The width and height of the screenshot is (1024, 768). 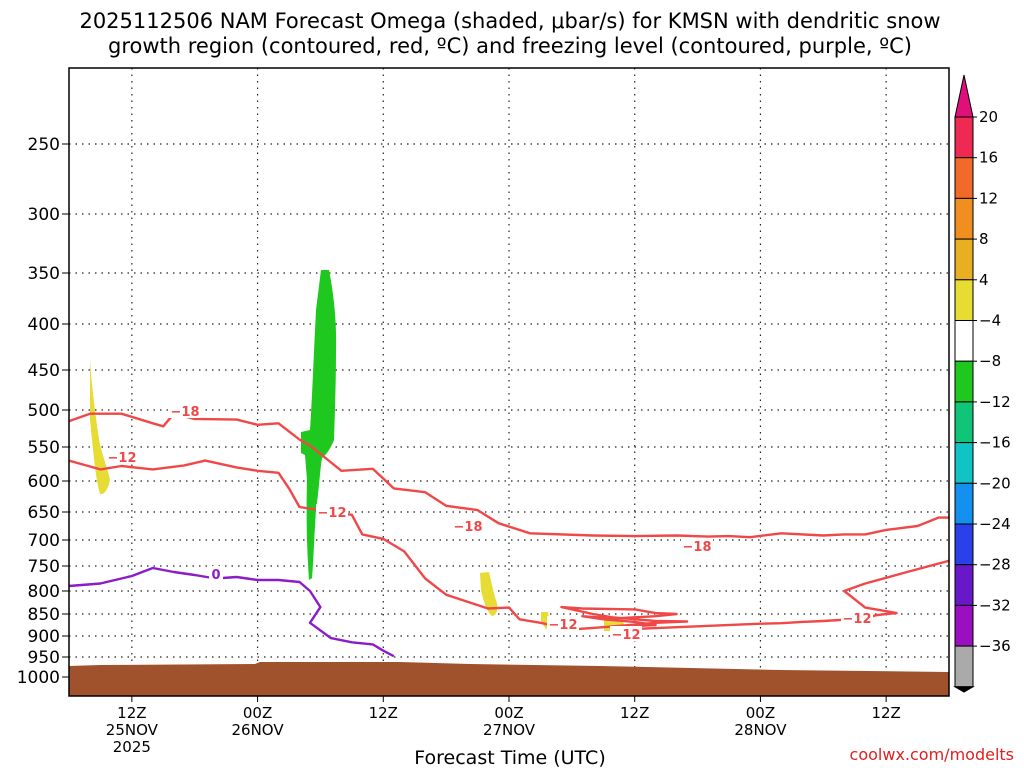 I want to click on y-tick-label: 350, so click(x=44, y=274).